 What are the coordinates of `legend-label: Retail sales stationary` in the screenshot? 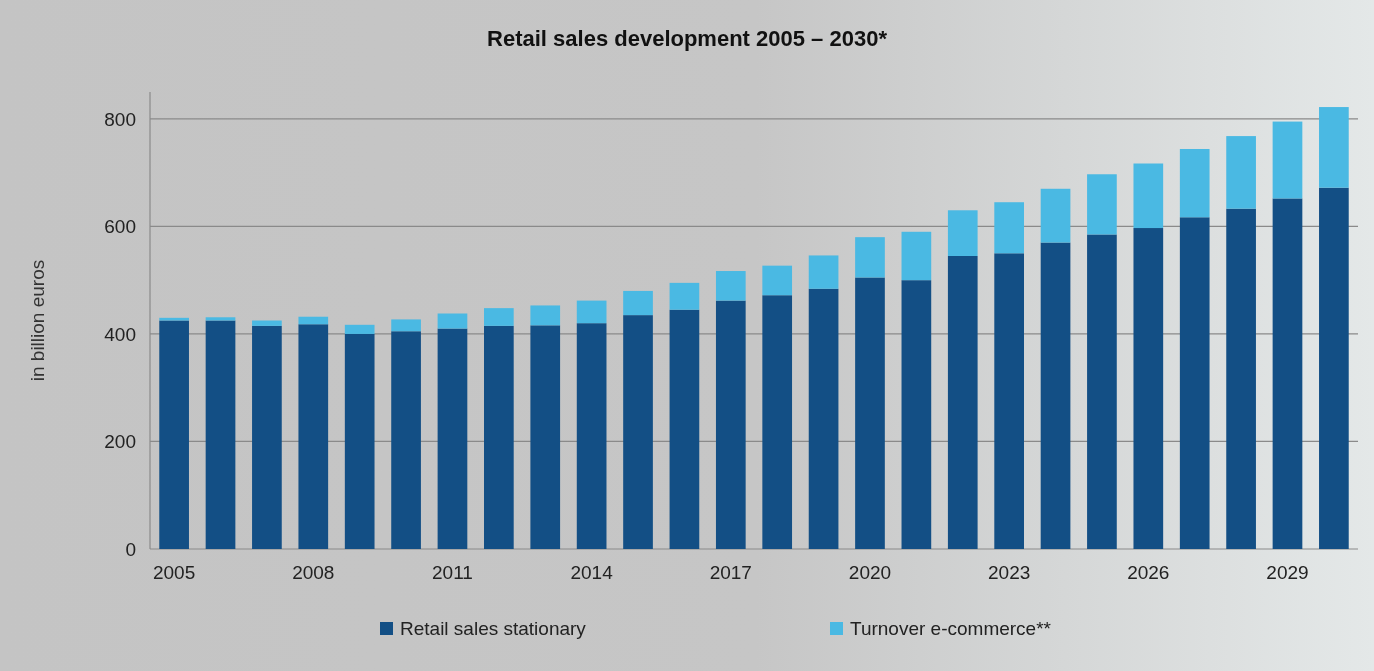 It's located at (493, 628).